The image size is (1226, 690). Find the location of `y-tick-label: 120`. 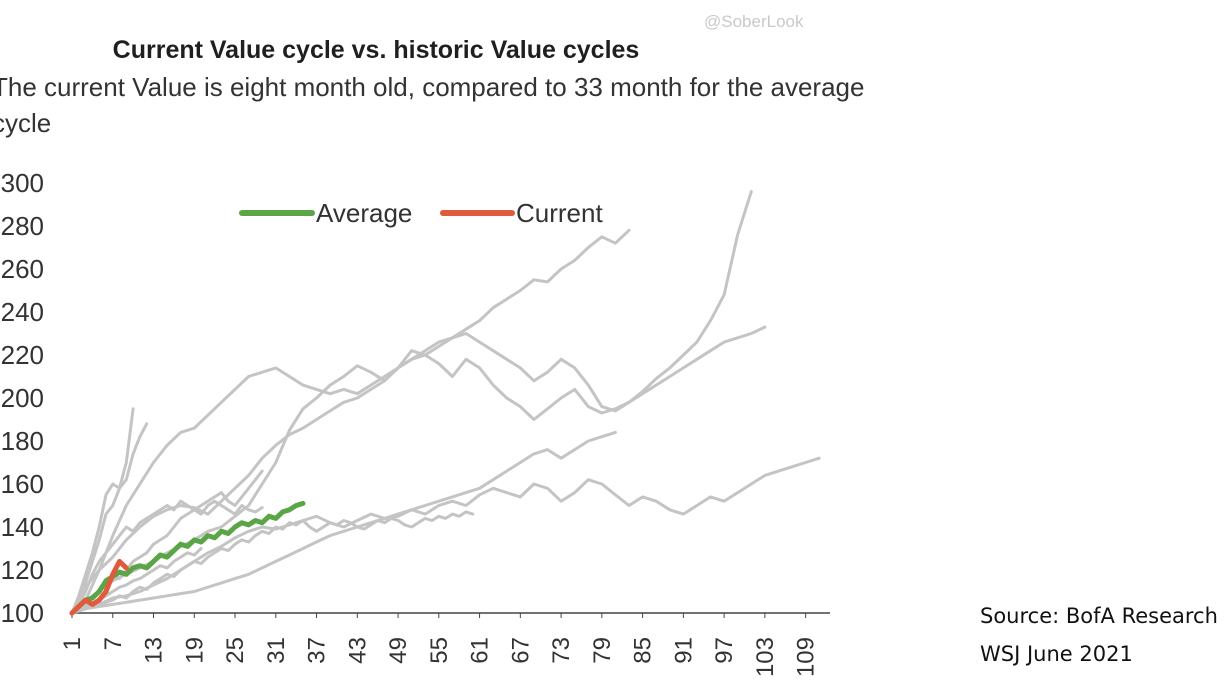

y-tick-label: 120 is located at coordinates (22, 570).